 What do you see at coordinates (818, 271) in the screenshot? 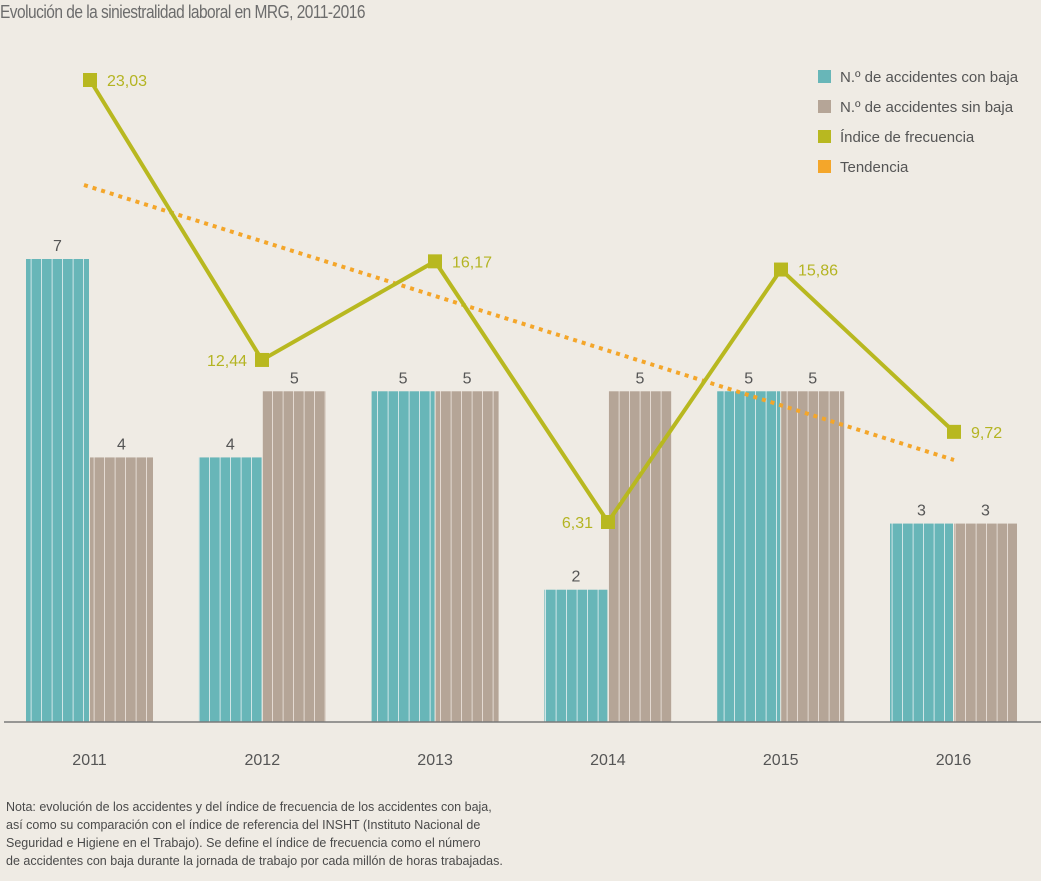
I see `index-value-label: 15,86` at bounding box center [818, 271].